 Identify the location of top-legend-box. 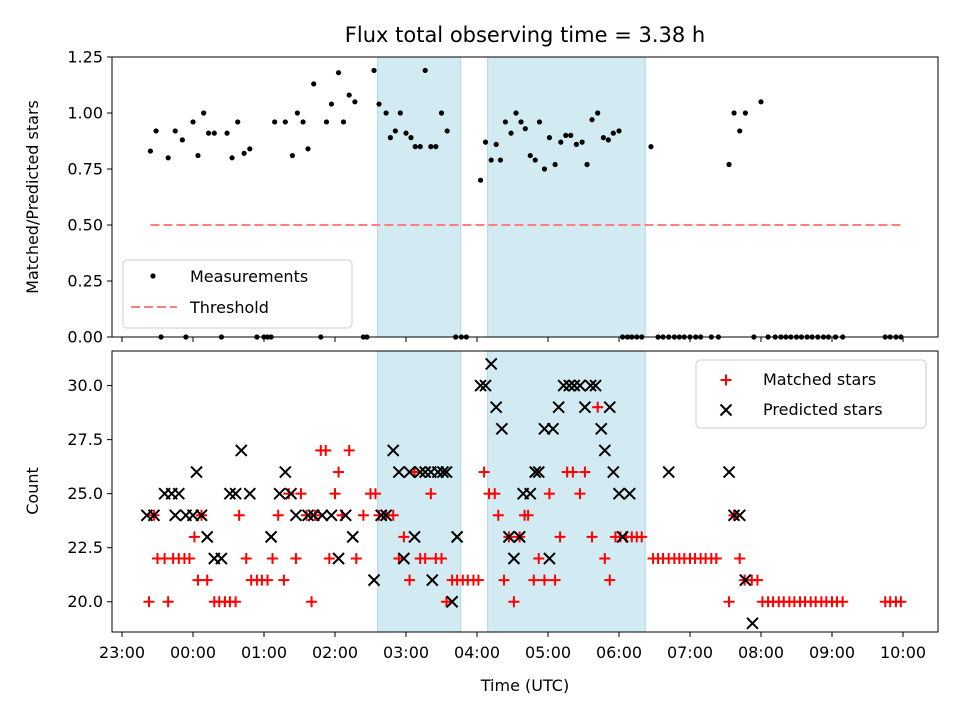
(237, 294).